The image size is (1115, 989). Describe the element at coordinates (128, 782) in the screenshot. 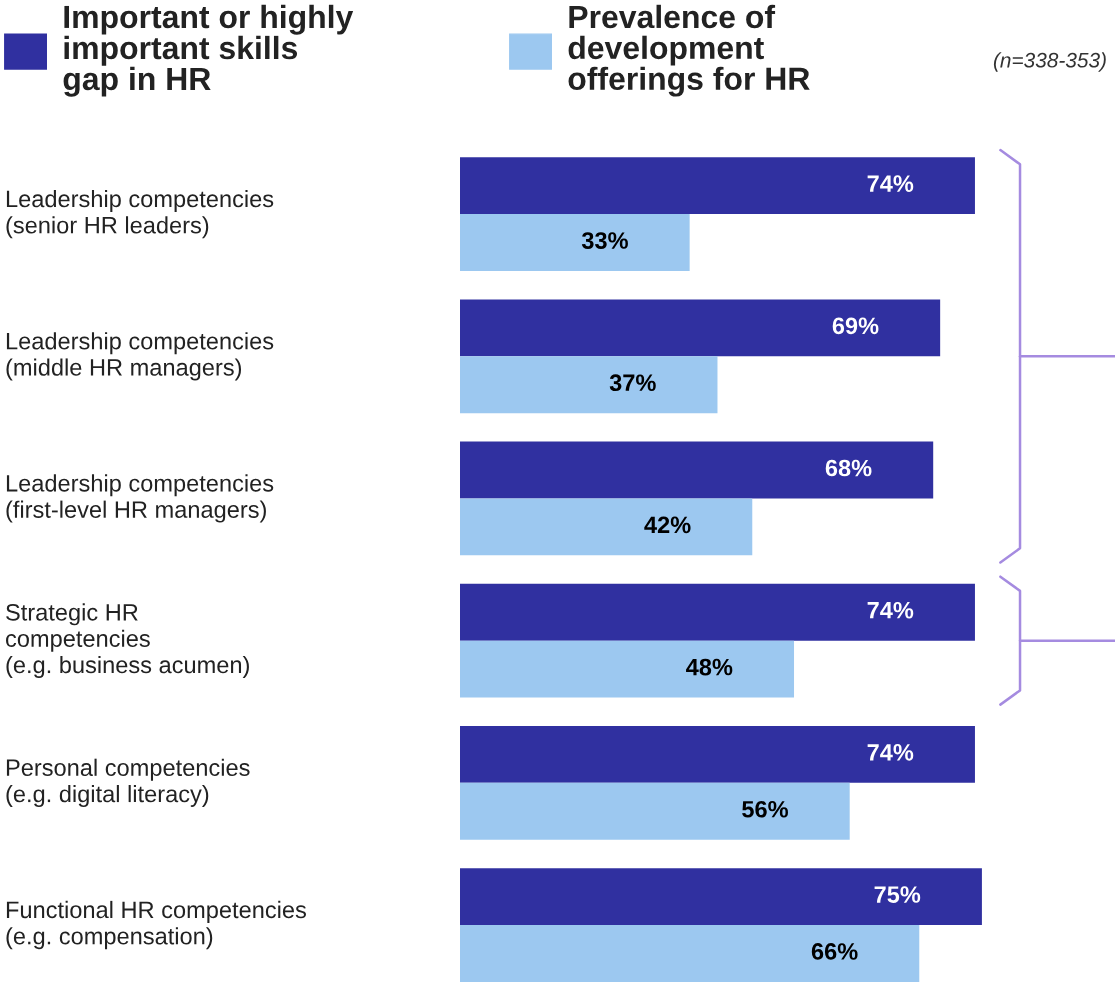

I see `y-tick-label: Personal competencies (e.g. digital literacy)` at that location.